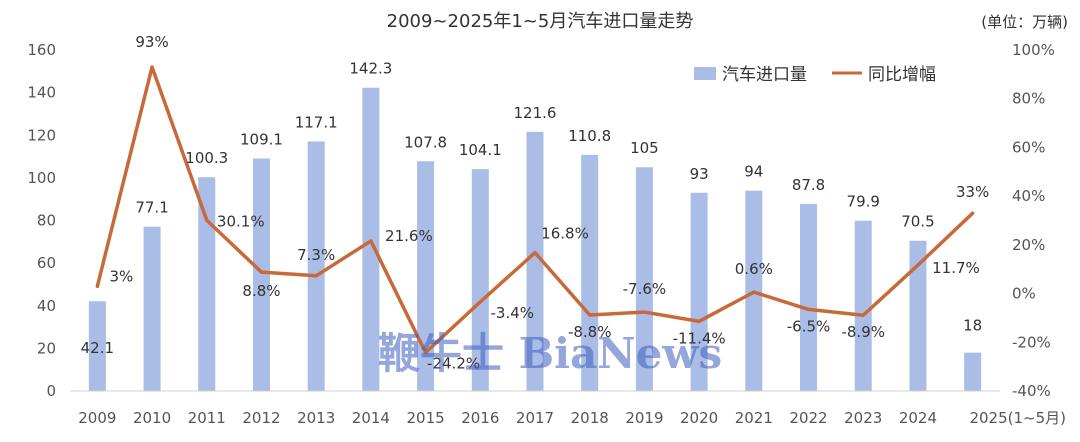  I want to click on x-tick-label: 2025(1~5月), so click(1017, 418).